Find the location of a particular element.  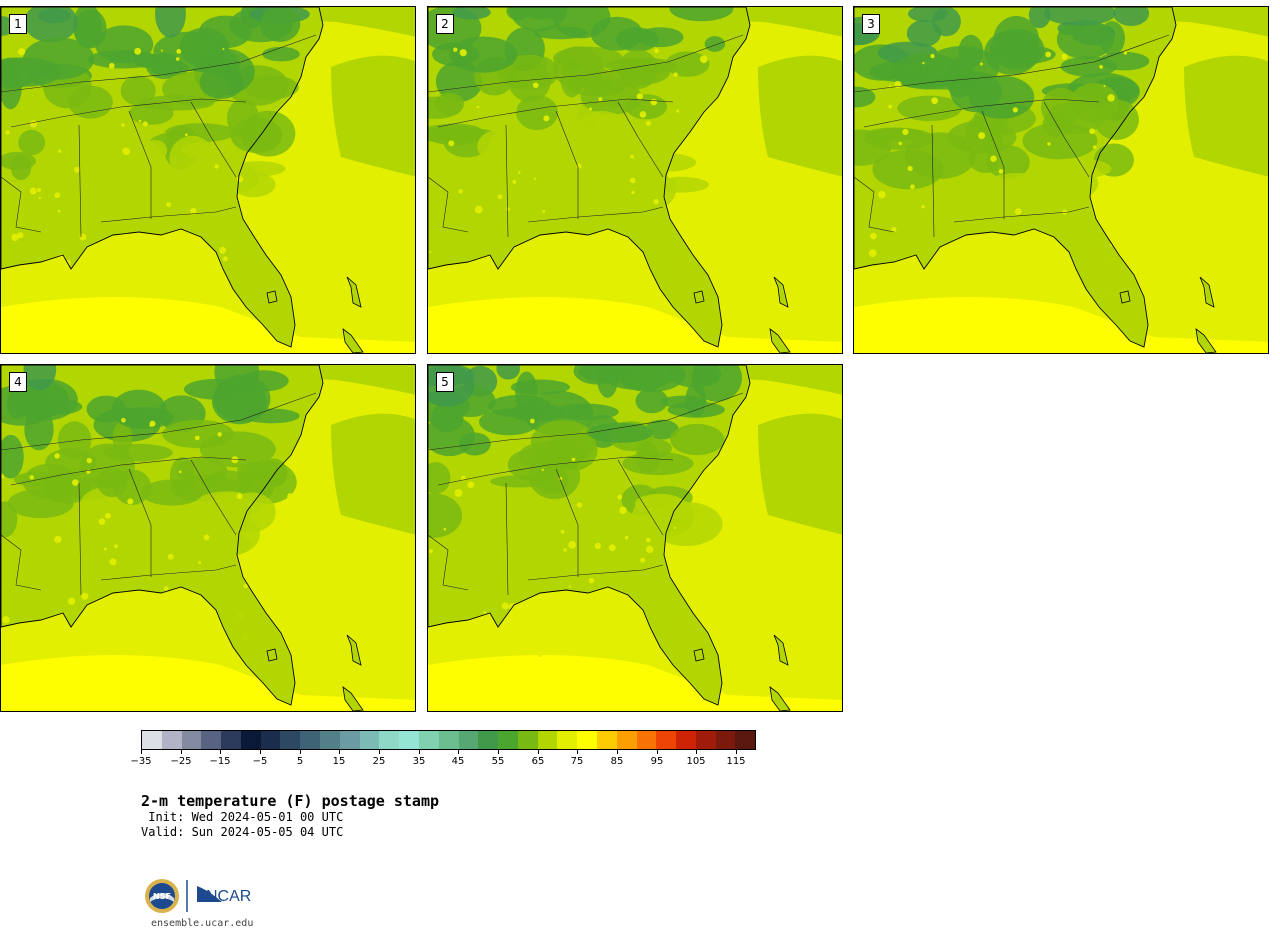

colorbar-tick-label: 55 is located at coordinates (498, 761).